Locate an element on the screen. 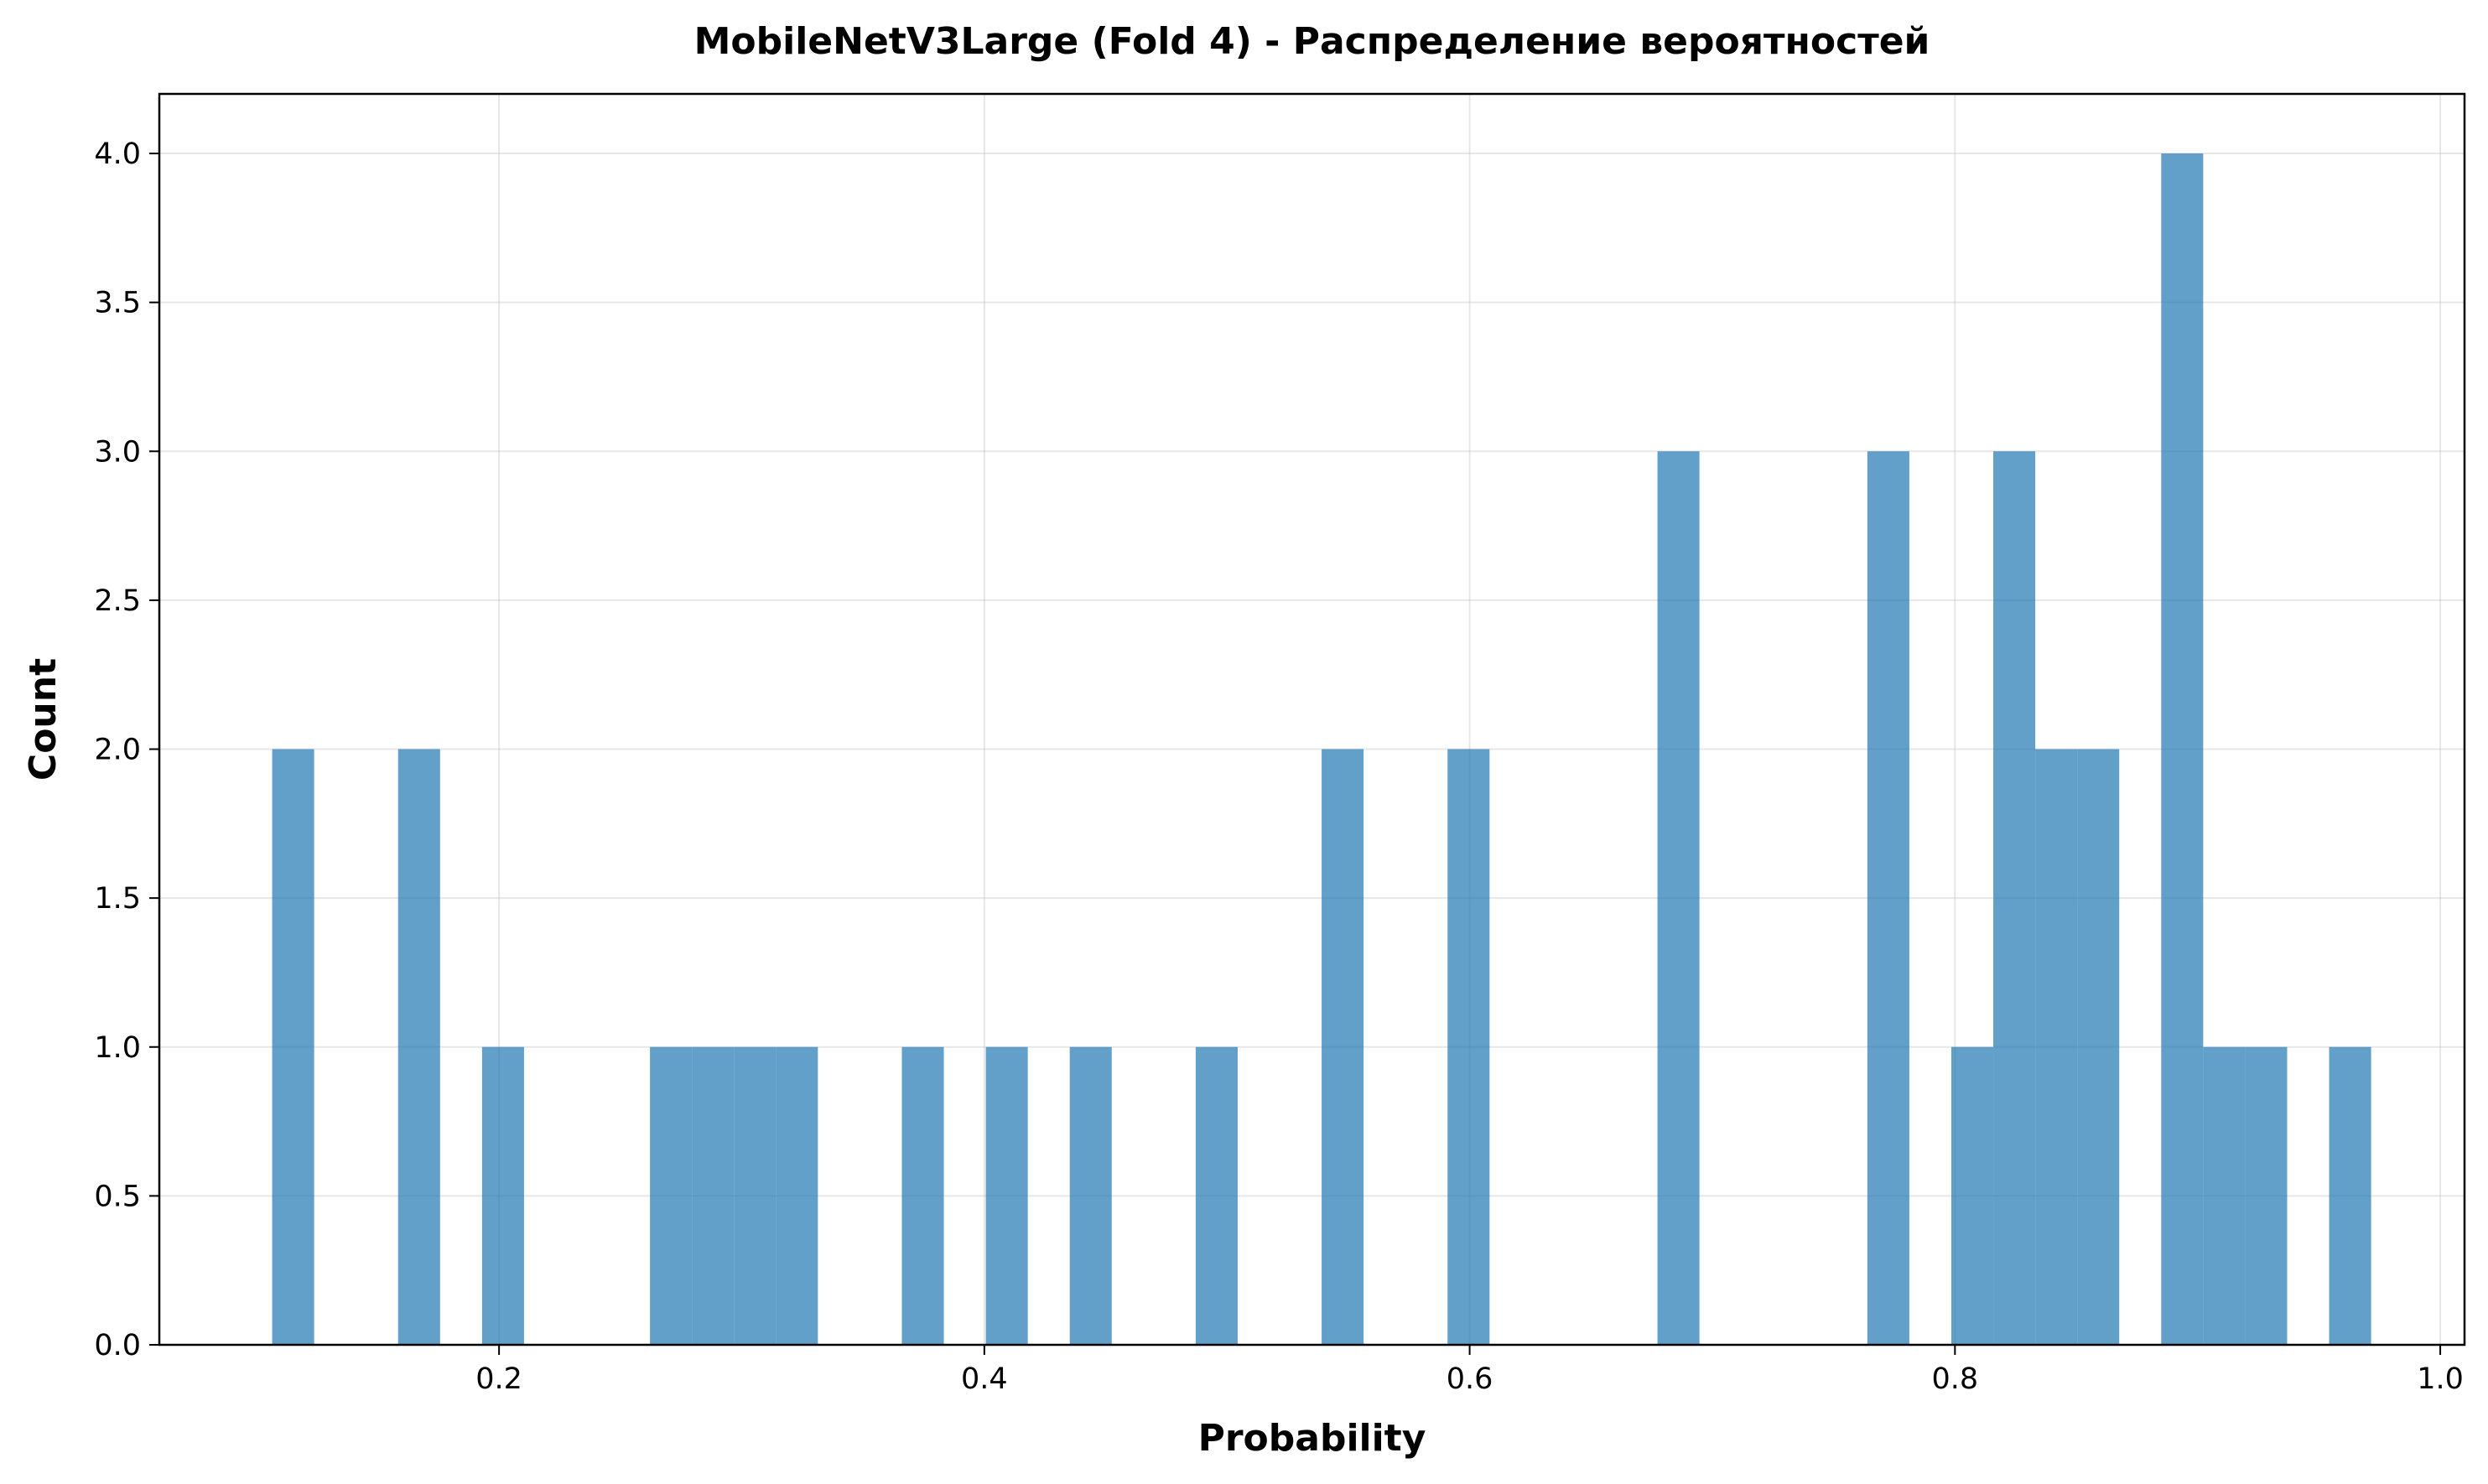  y-tick-label: 3.5 is located at coordinates (117, 303).